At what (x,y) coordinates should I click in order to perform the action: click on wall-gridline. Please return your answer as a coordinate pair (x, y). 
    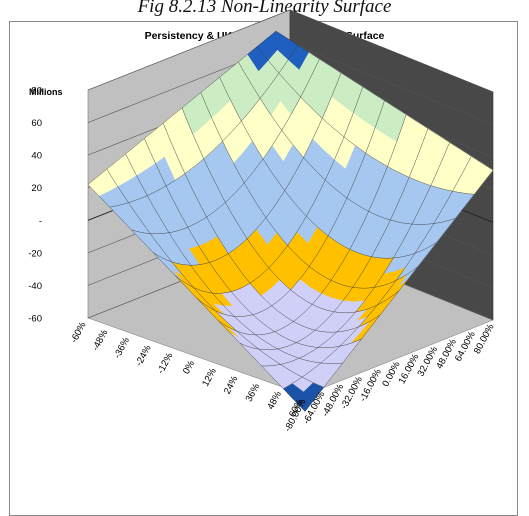
    Looking at the image, I should click on (290, 51).